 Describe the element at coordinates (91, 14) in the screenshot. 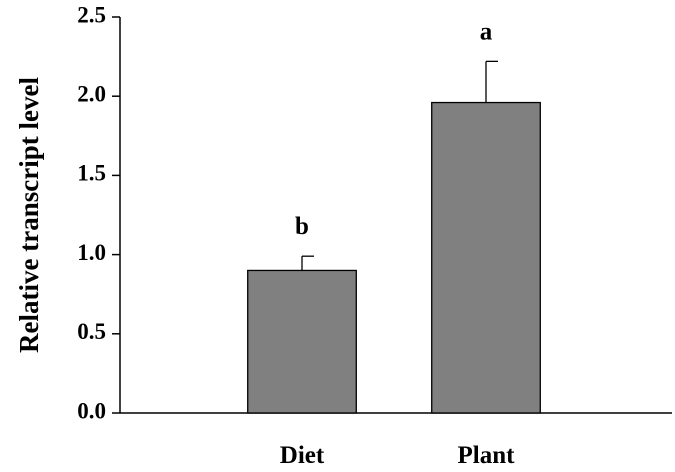

I see `y-tick-label: 2.5` at that location.